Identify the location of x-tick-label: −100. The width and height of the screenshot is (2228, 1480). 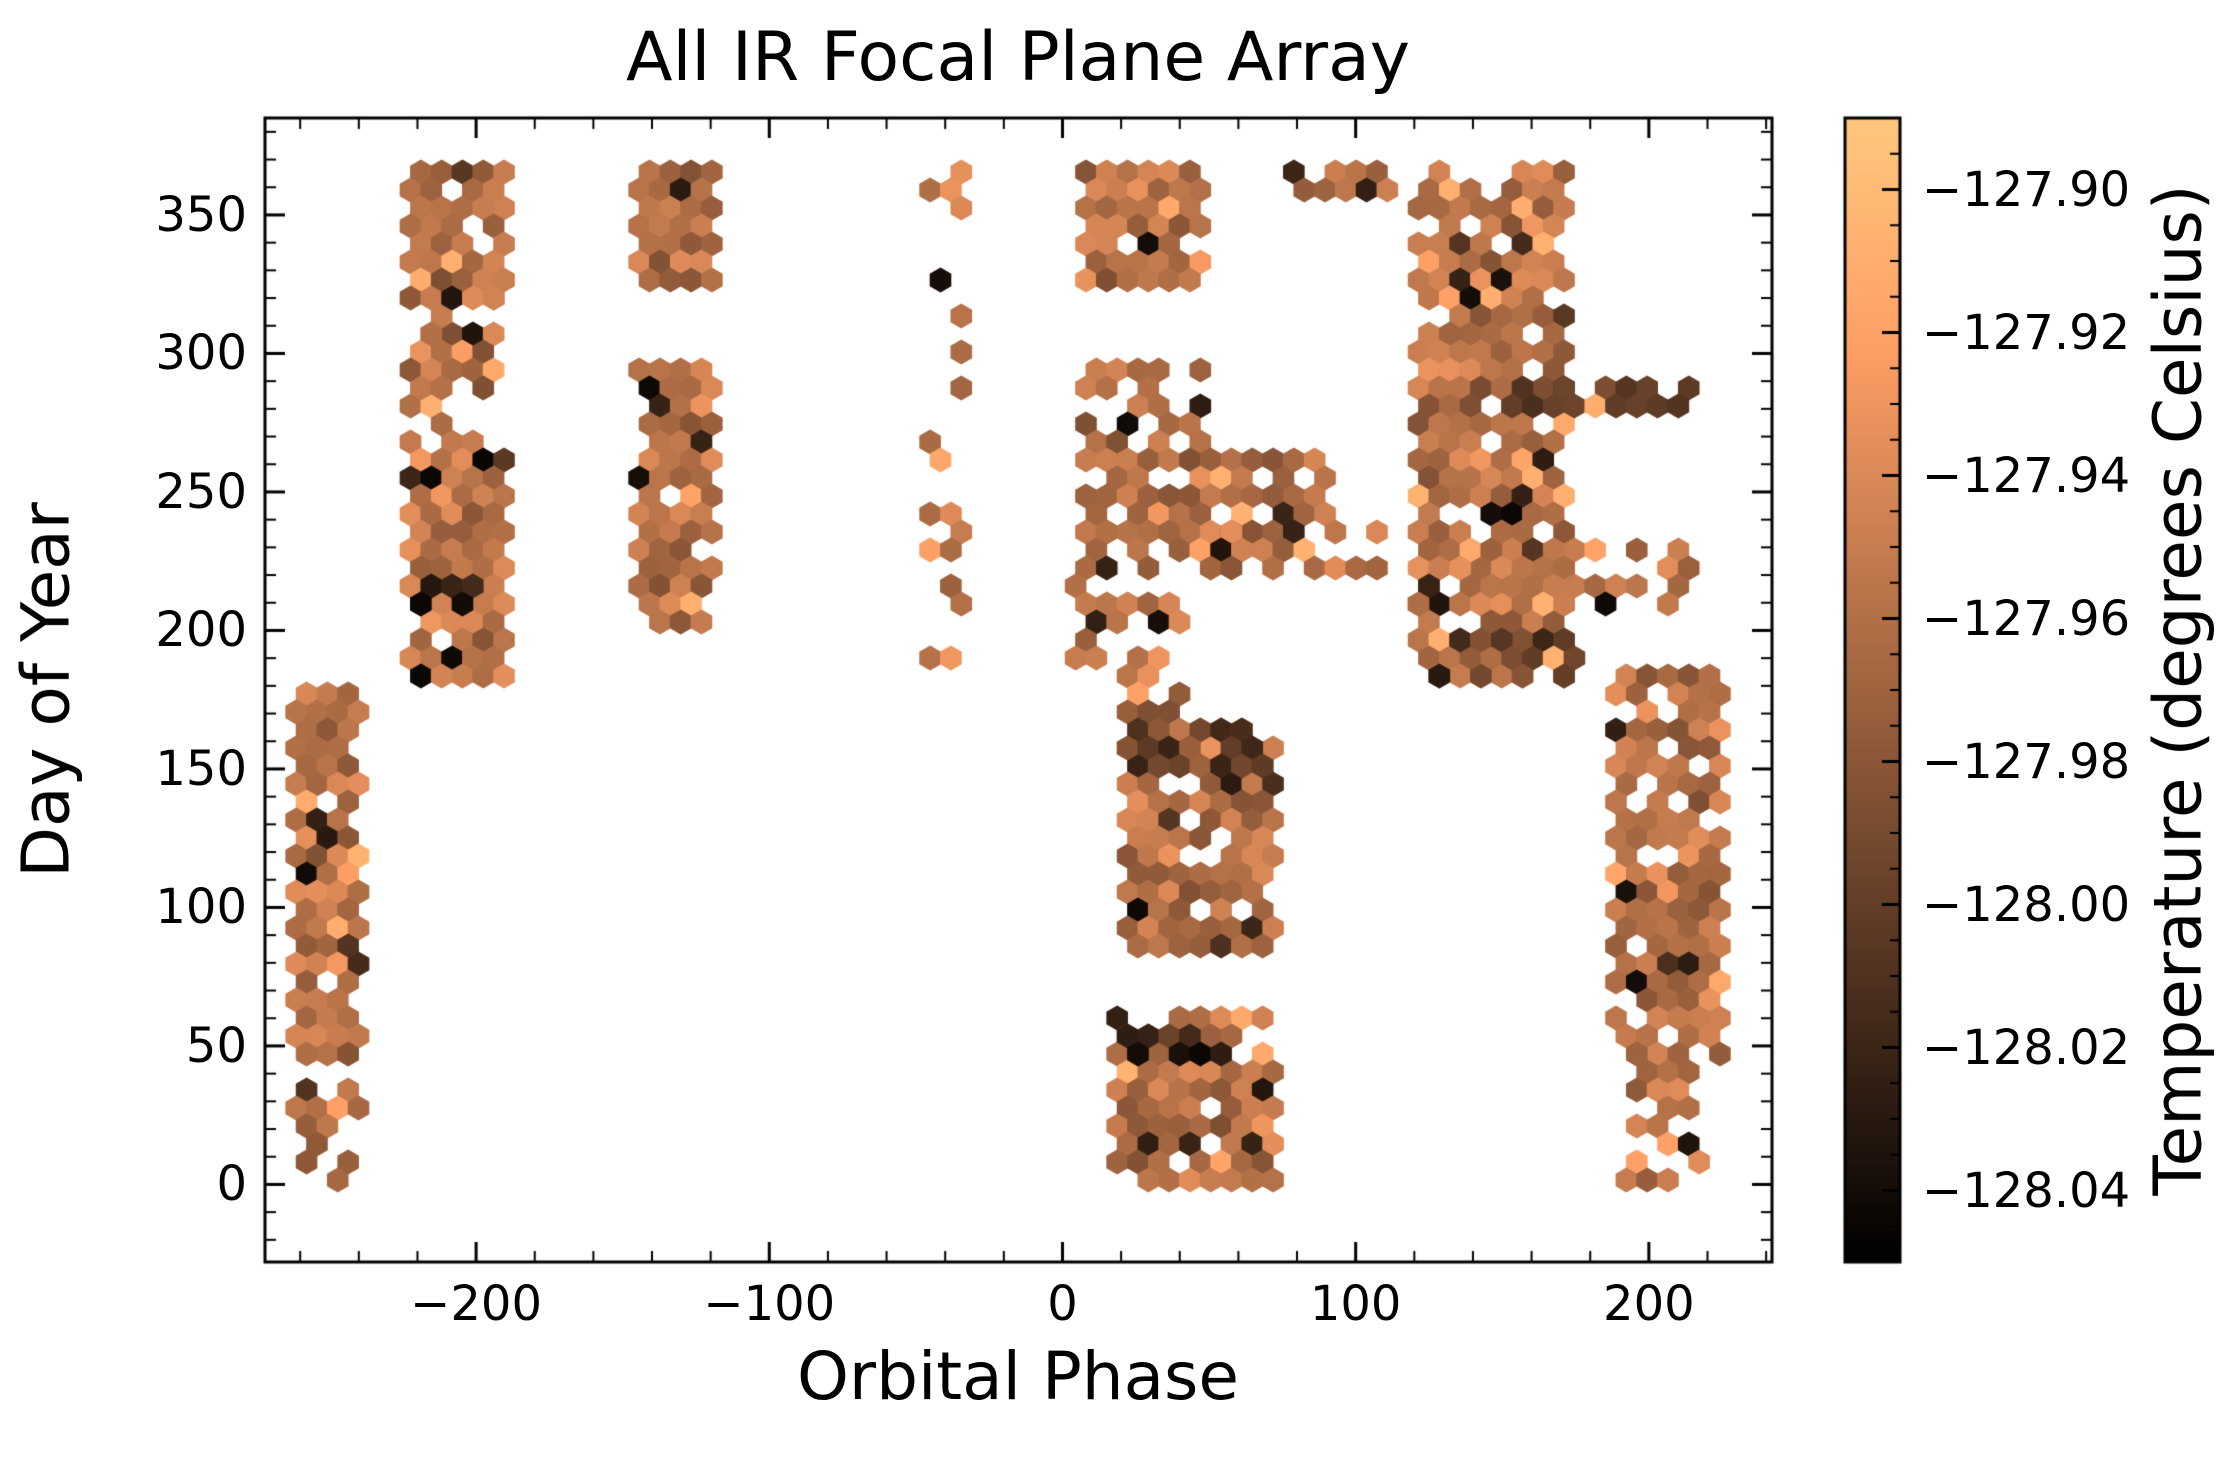
(769, 1304).